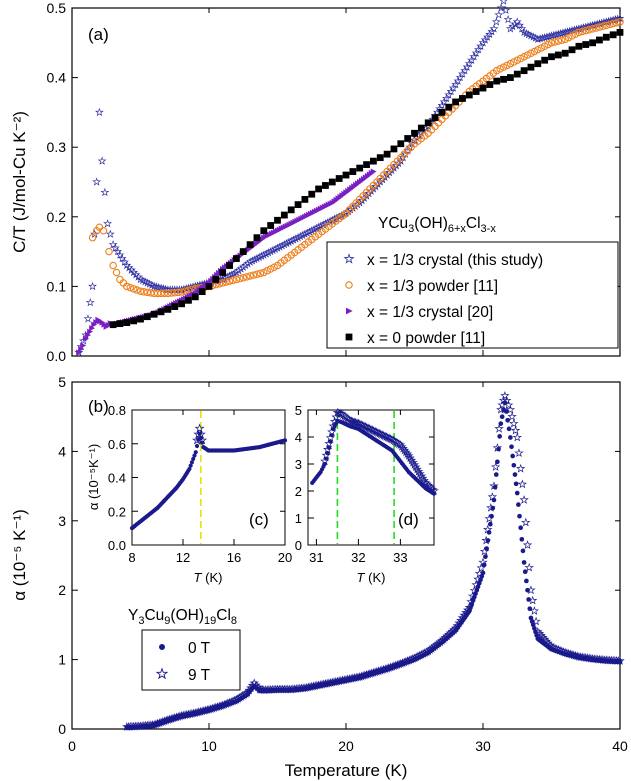 The width and height of the screenshot is (631, 781). What do you see at coordinates (430, 312) in the screenshot?
I see `legend-a-label: x = 1/3 crystal [20]` at bounding box center [430, 312].